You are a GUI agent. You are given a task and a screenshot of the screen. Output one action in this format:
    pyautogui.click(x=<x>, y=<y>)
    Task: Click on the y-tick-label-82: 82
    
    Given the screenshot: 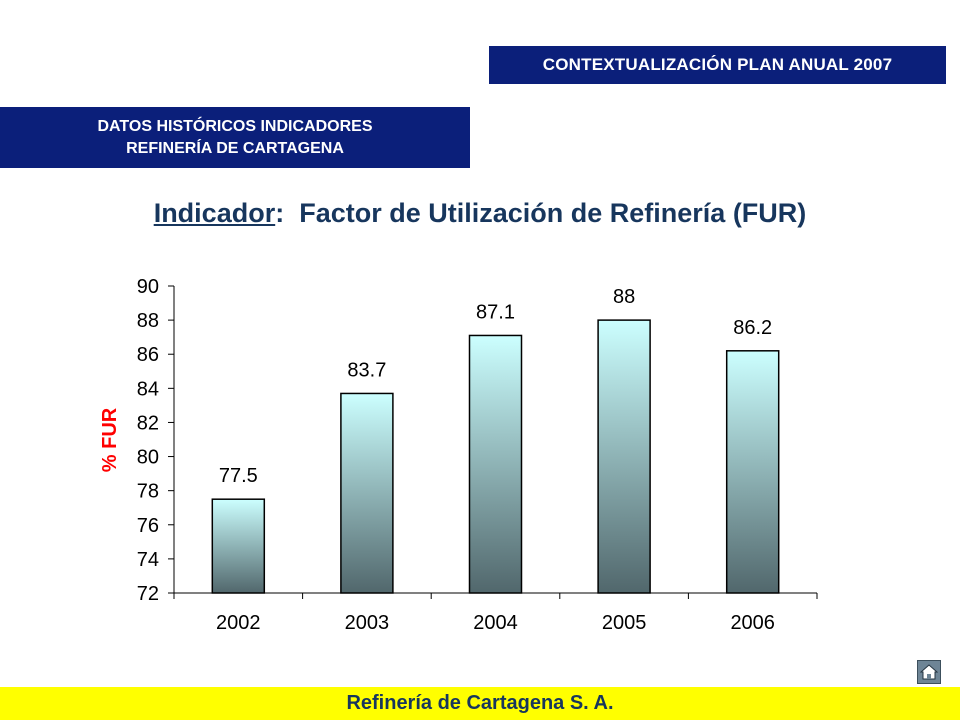 What is the action you would take?
    pyautogui.click(x=148, y=423)
    